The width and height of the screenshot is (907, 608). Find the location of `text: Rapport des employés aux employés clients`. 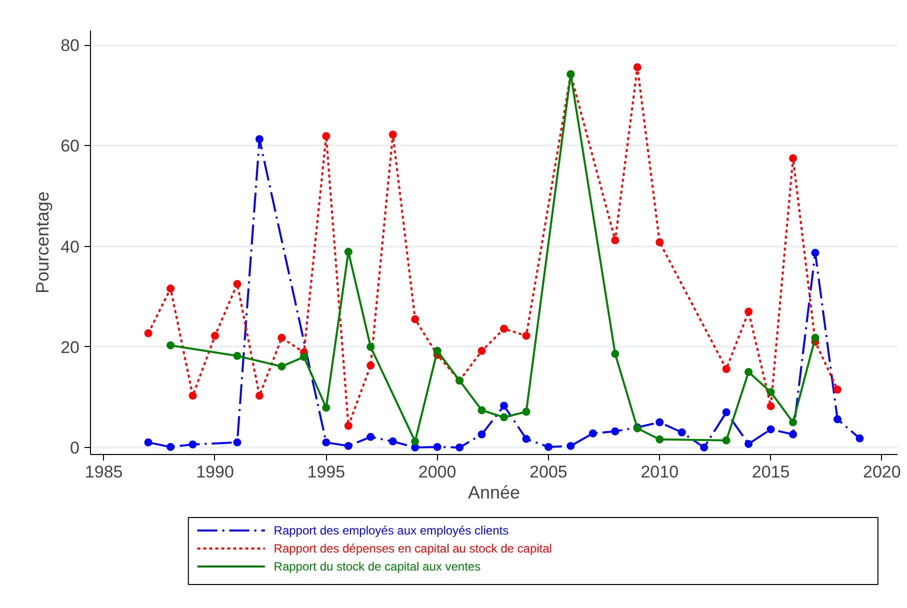

text: Rapport des employés aux employés clients is located at coordinates (391, 531).